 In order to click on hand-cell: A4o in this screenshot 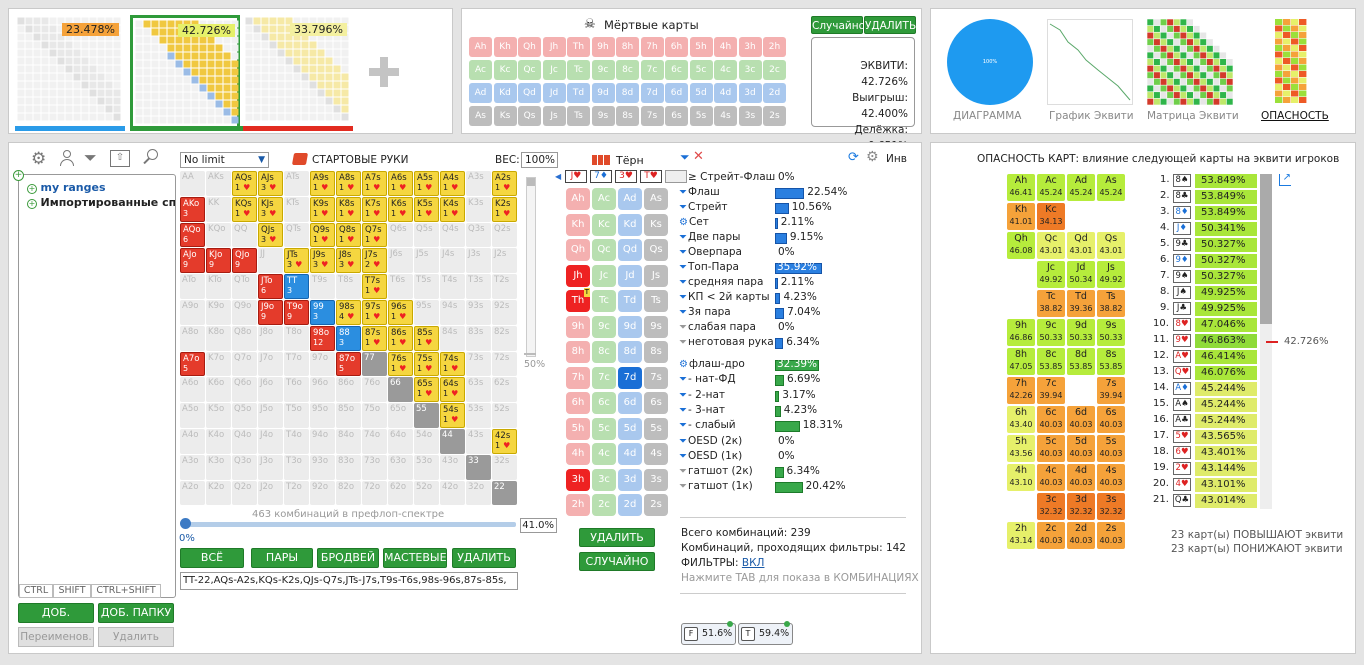, I will do `click(192, 441)`.